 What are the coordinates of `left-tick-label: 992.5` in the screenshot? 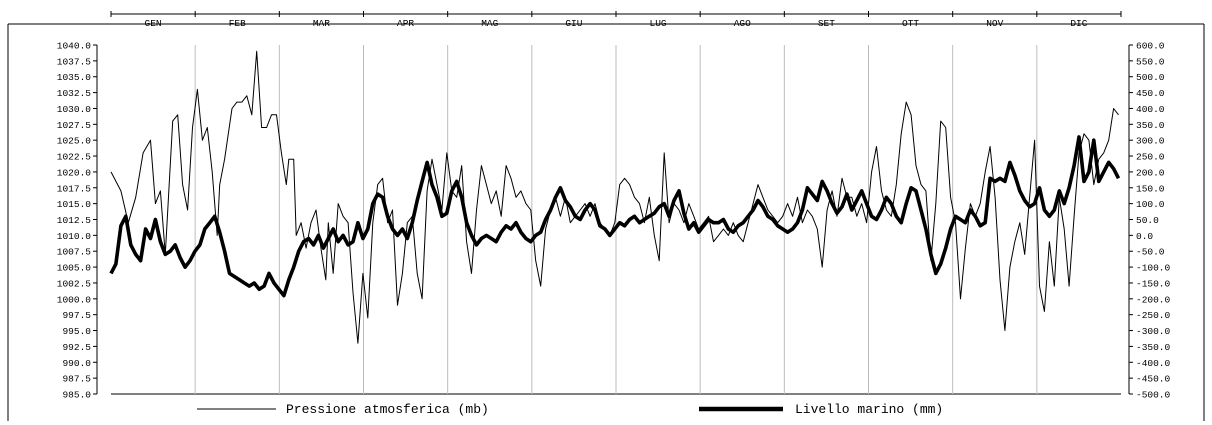 It's located at (76, 347).